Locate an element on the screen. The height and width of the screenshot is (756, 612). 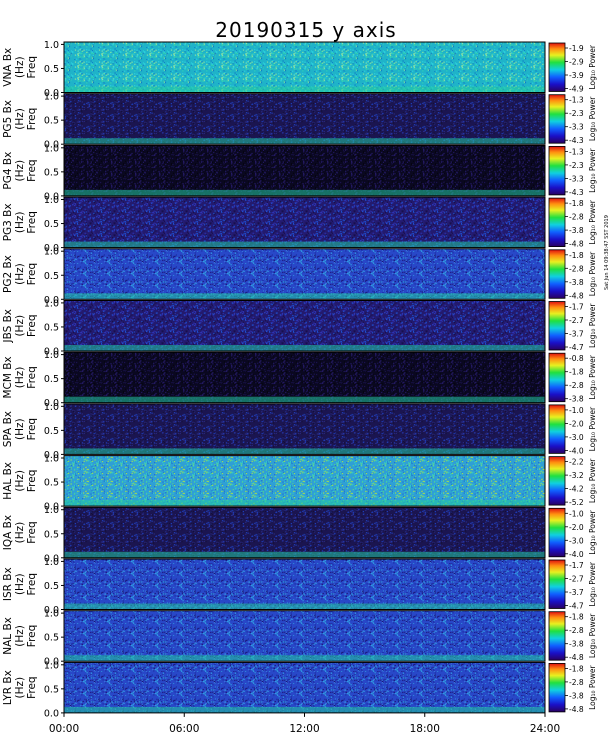
station-label: SPA Bx is located at coordinates (8, 429).